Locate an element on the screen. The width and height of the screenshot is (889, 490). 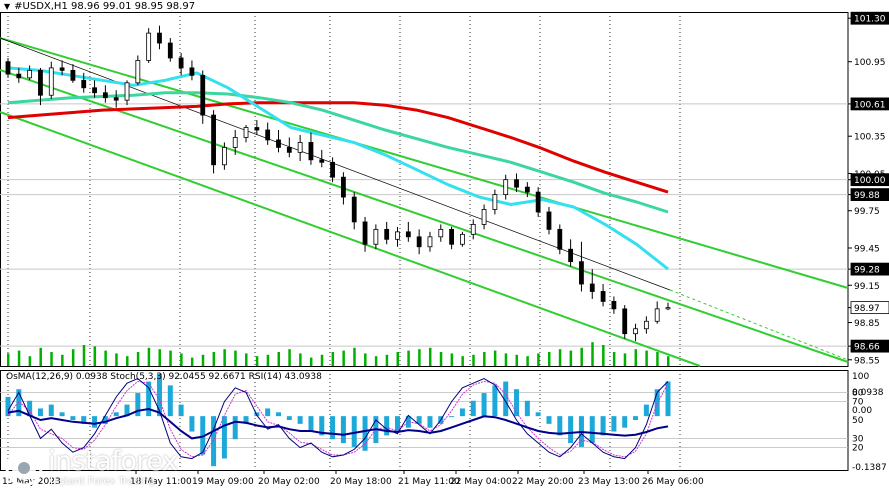
osc-axis-label: 70 is located at coordinates (858, 403).